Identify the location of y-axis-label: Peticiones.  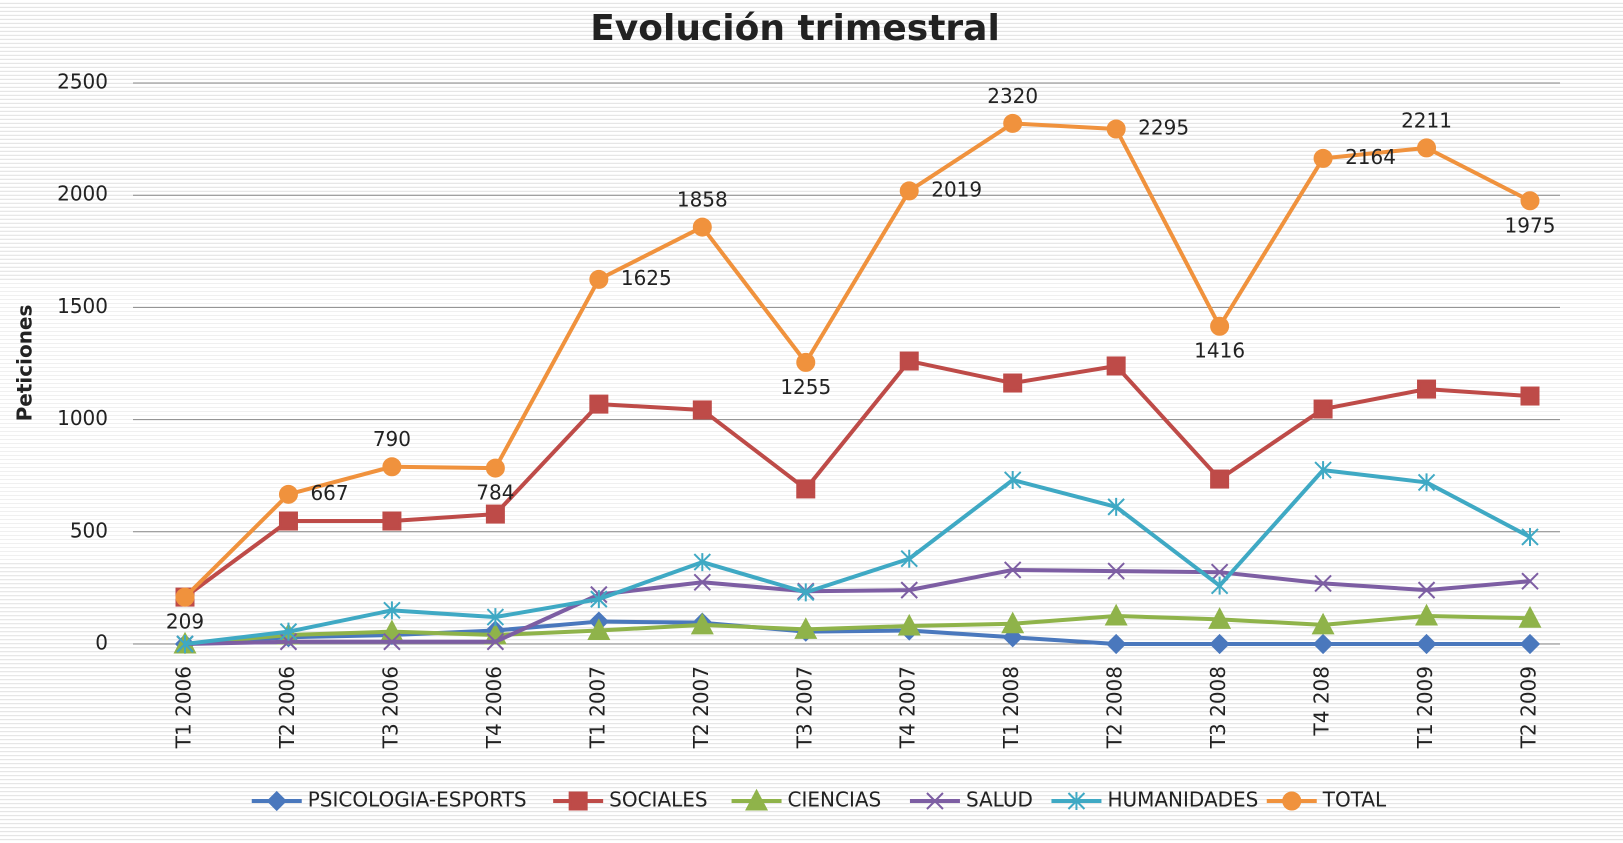
(25, 363).